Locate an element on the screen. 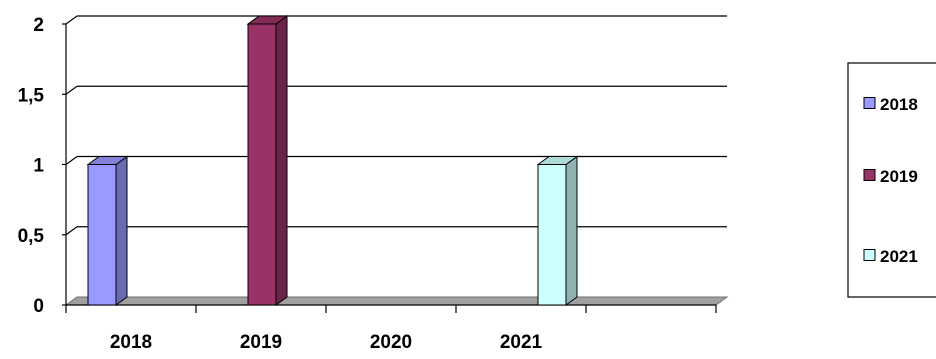  legend-label: 2019 is located at coordinates (899, 176).